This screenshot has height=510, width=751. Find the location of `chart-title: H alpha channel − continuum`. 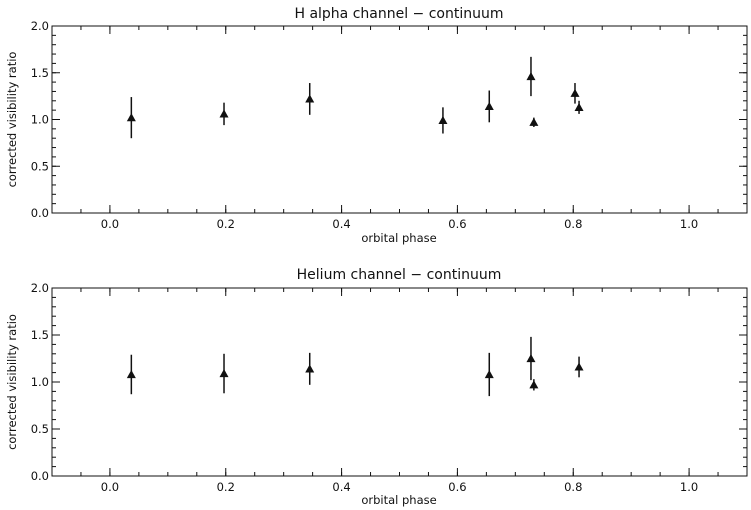

chart-title: H alpha channel − continuum is located at coordinates (398, 14).